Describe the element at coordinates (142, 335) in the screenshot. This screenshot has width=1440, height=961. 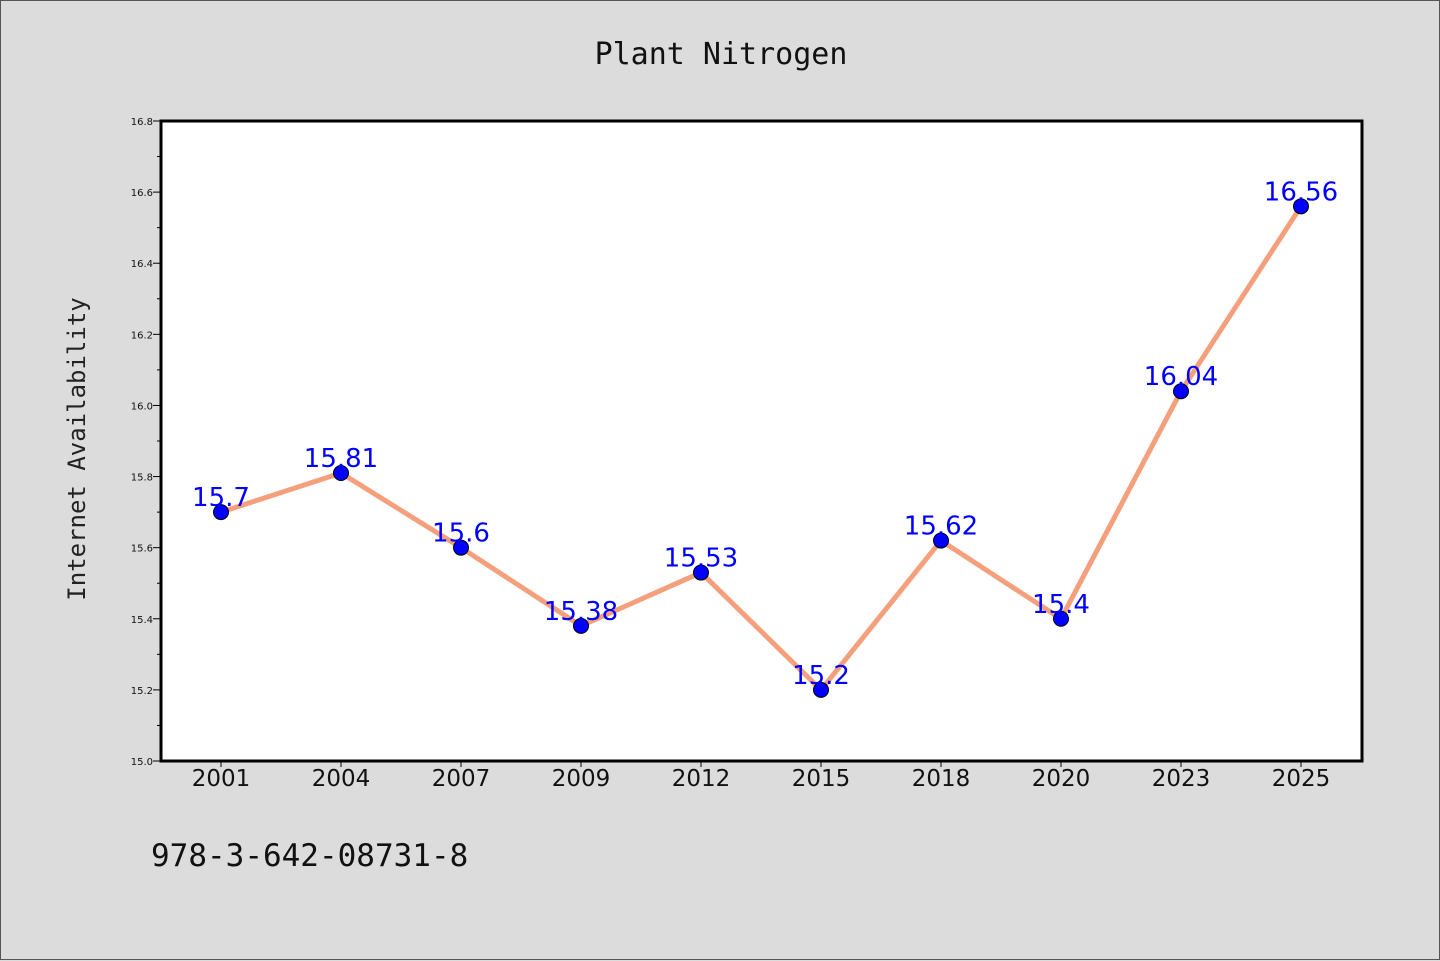
I see `y-tick-label: 16.2` at that location.